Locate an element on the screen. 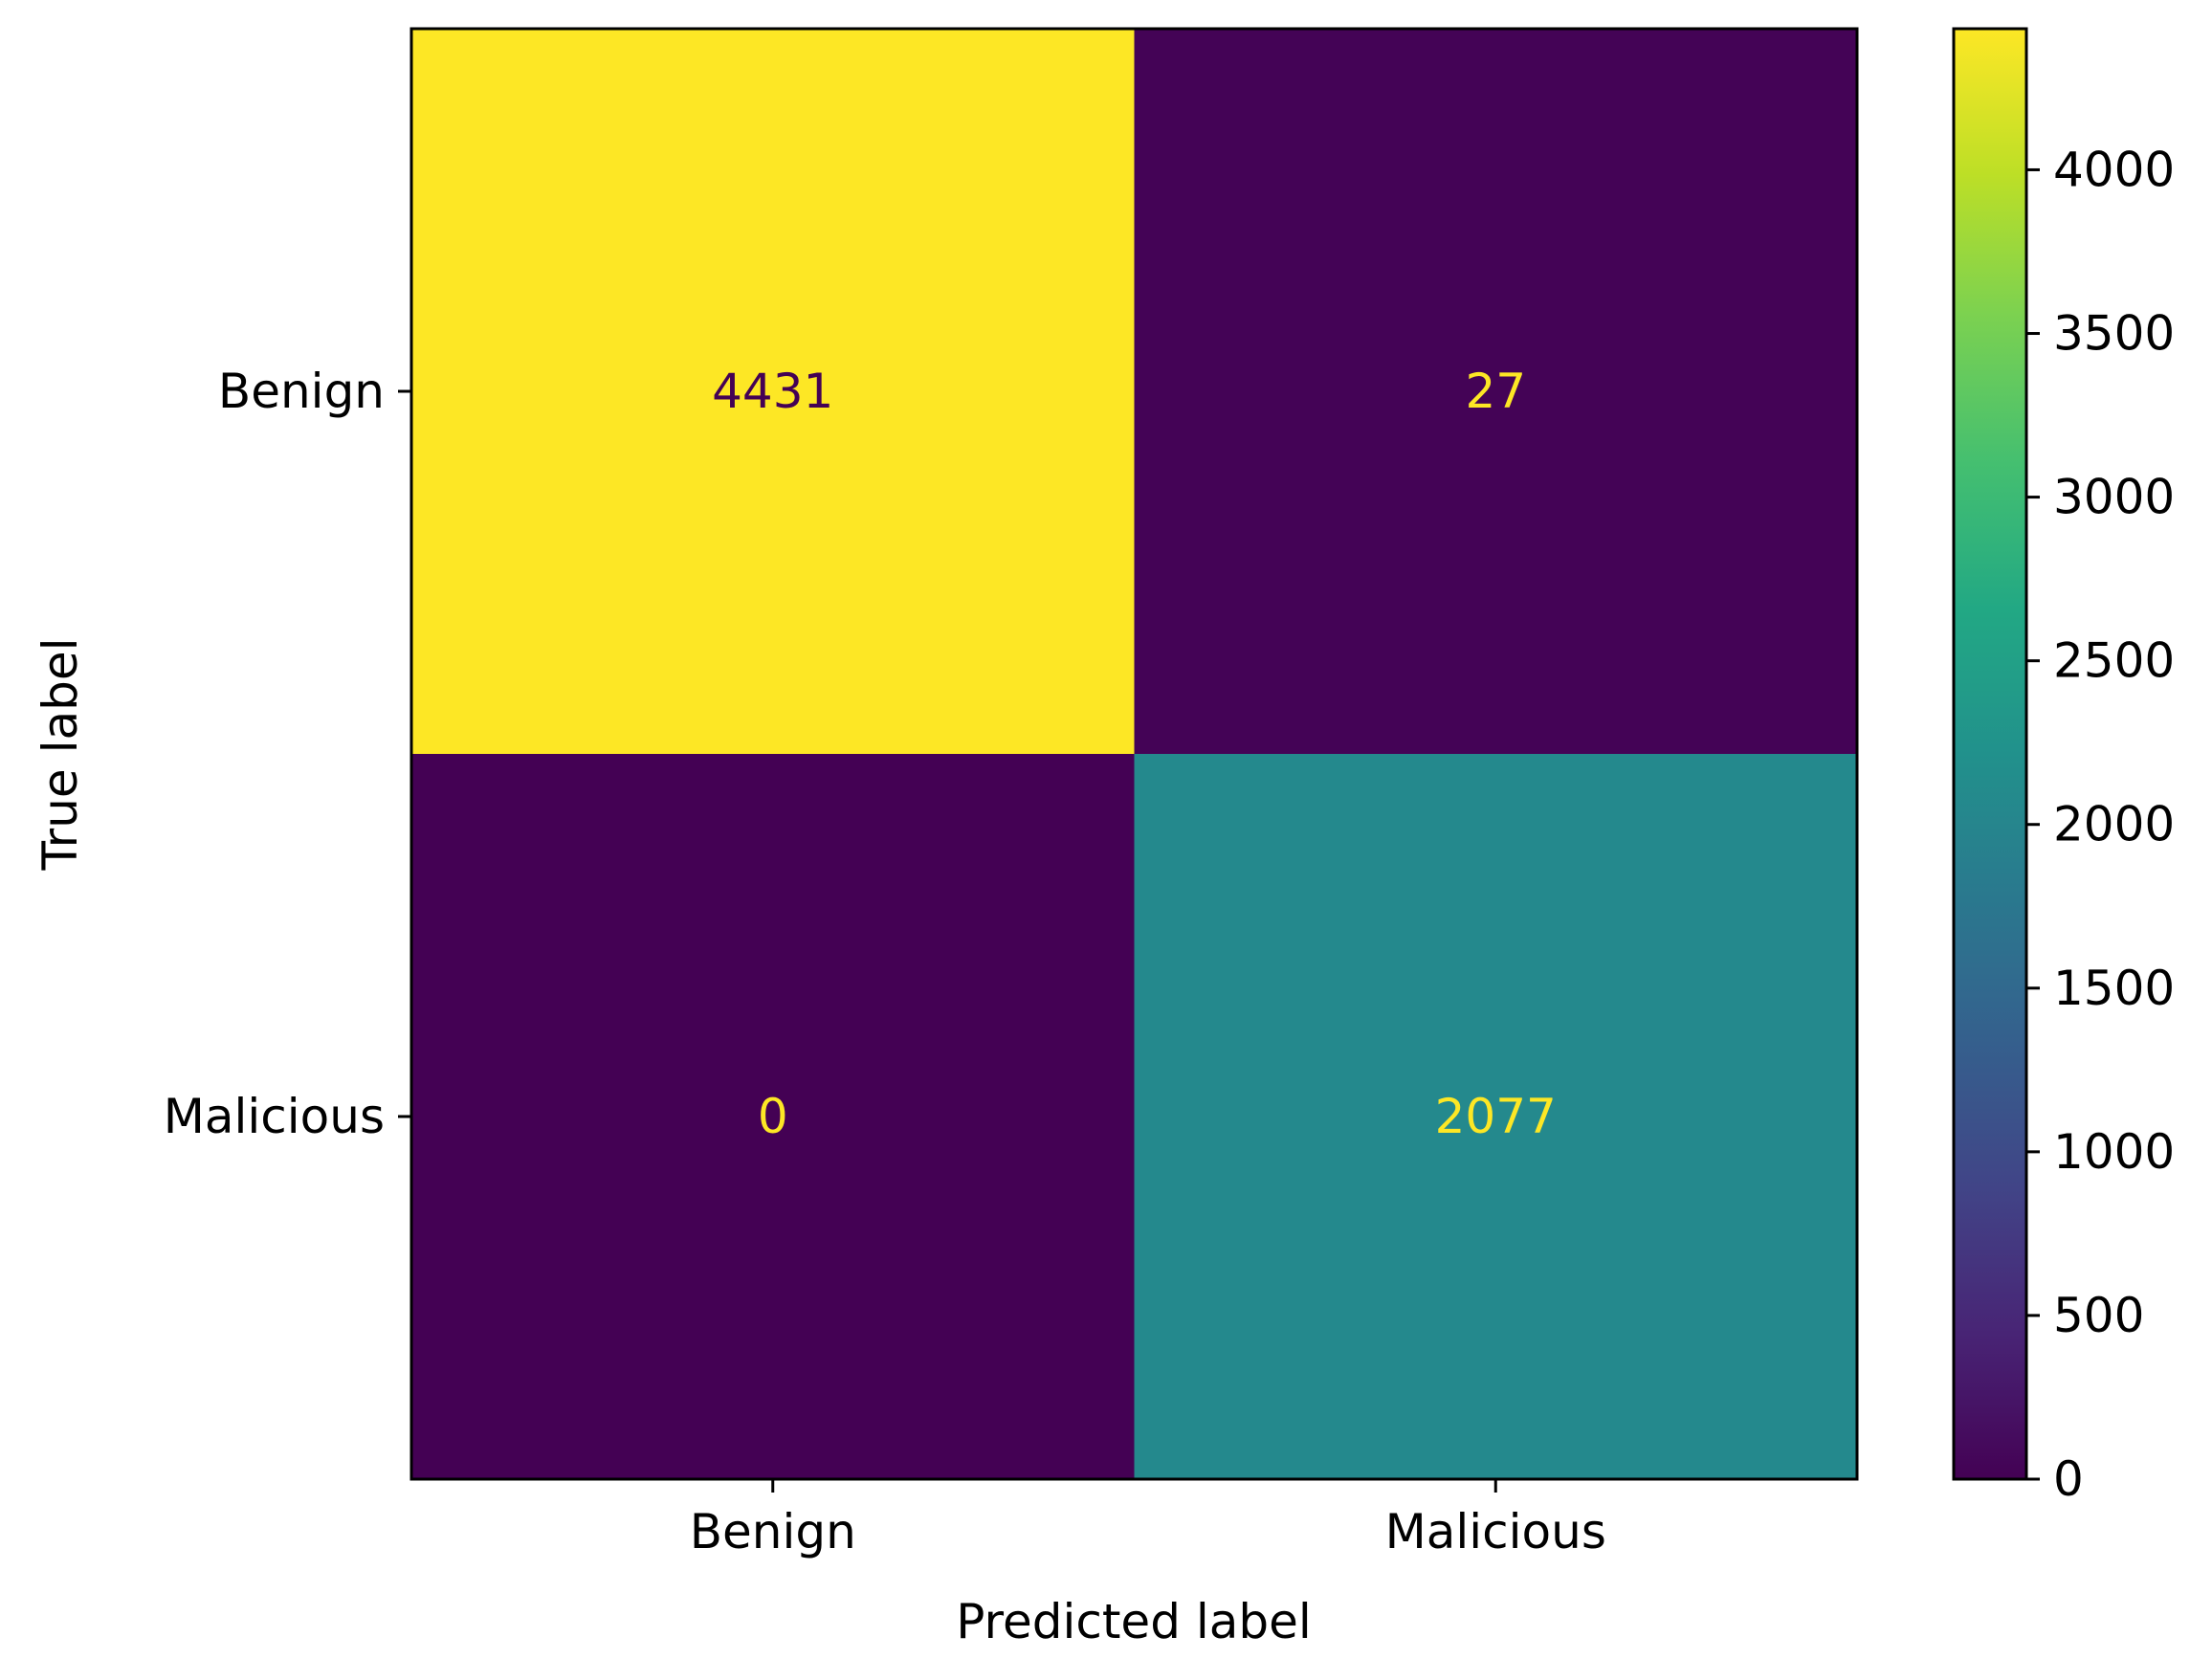 The width and height of the screenshot is (2212, 1659). colorbar-tick-label: 500 is located at coordinates (2098, 1315).